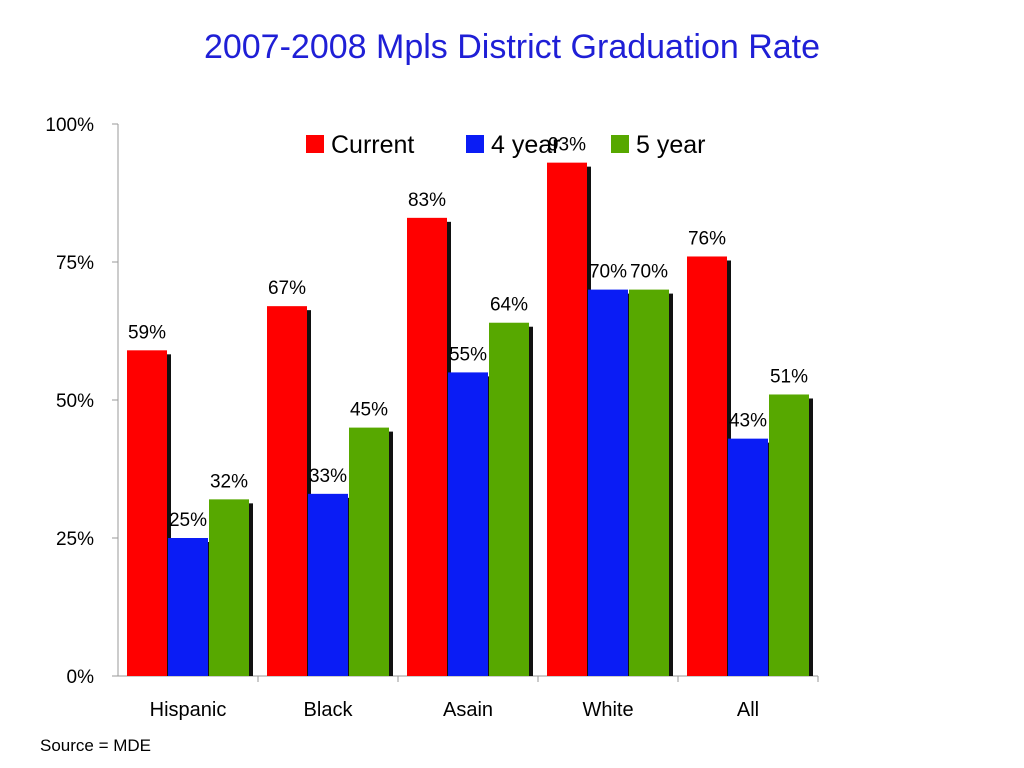 The height and width of the screenshot is (768, 1024). I want to click on x-tick-label: All, so click(748, 710).